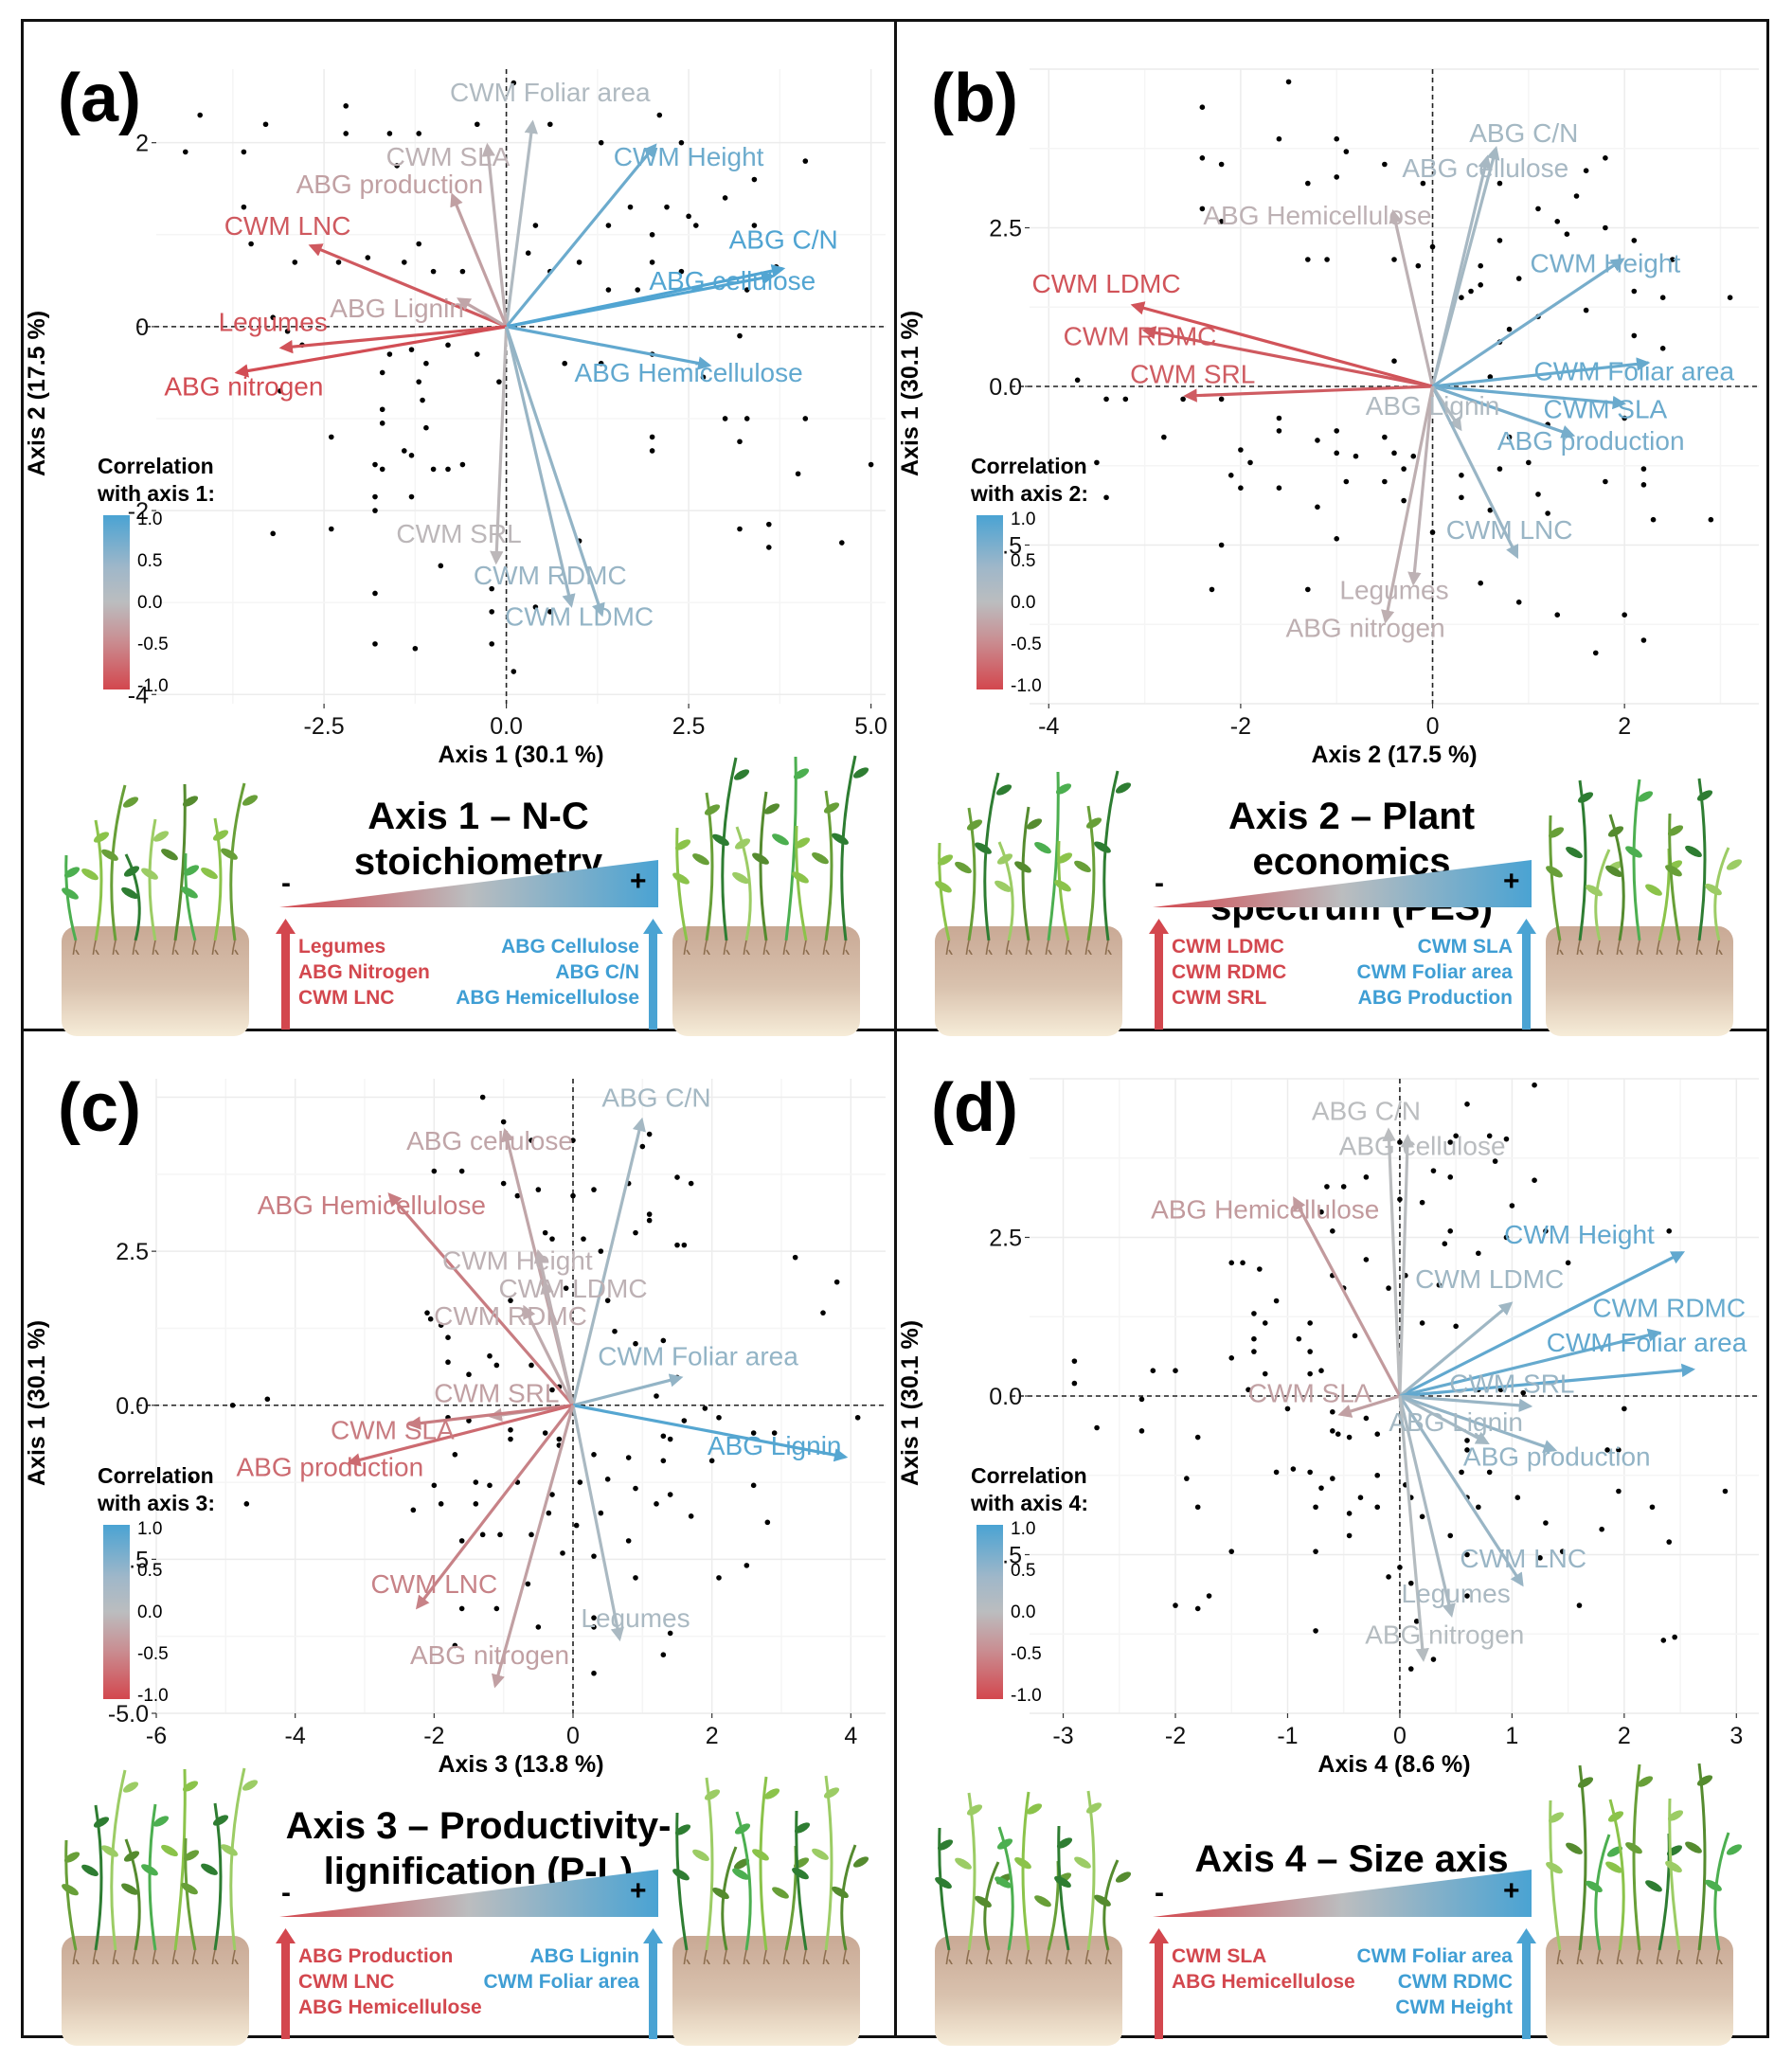 This screenshot has height=2059, width=1792. I want to click on trait-arrow-label: CWM Foliar area, so click(1633, 370).